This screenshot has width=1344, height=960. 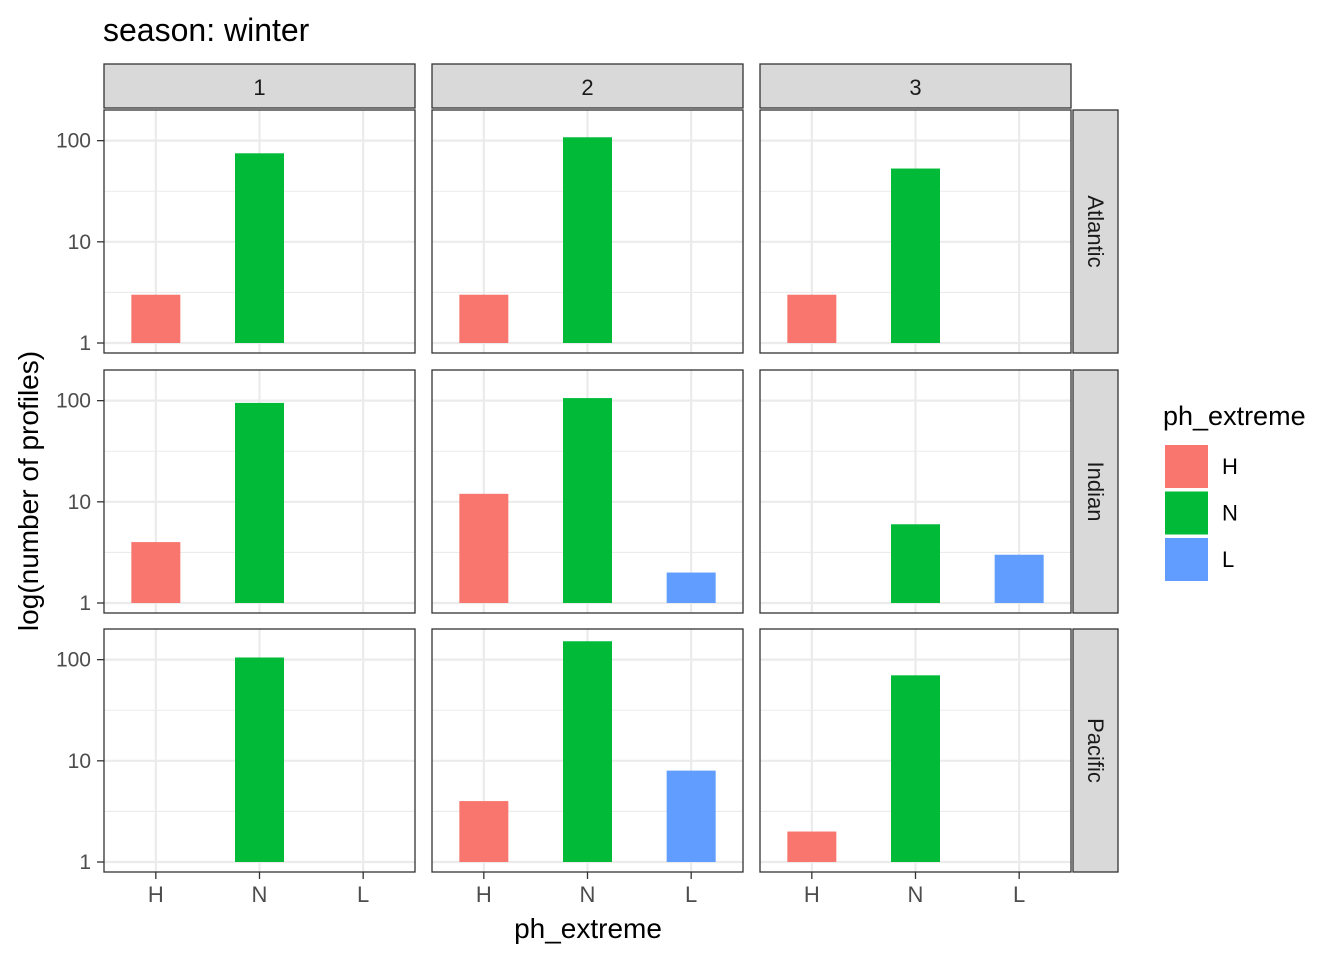 I want to click on bar-atlantic-2-n, so click(x=587, y=240).